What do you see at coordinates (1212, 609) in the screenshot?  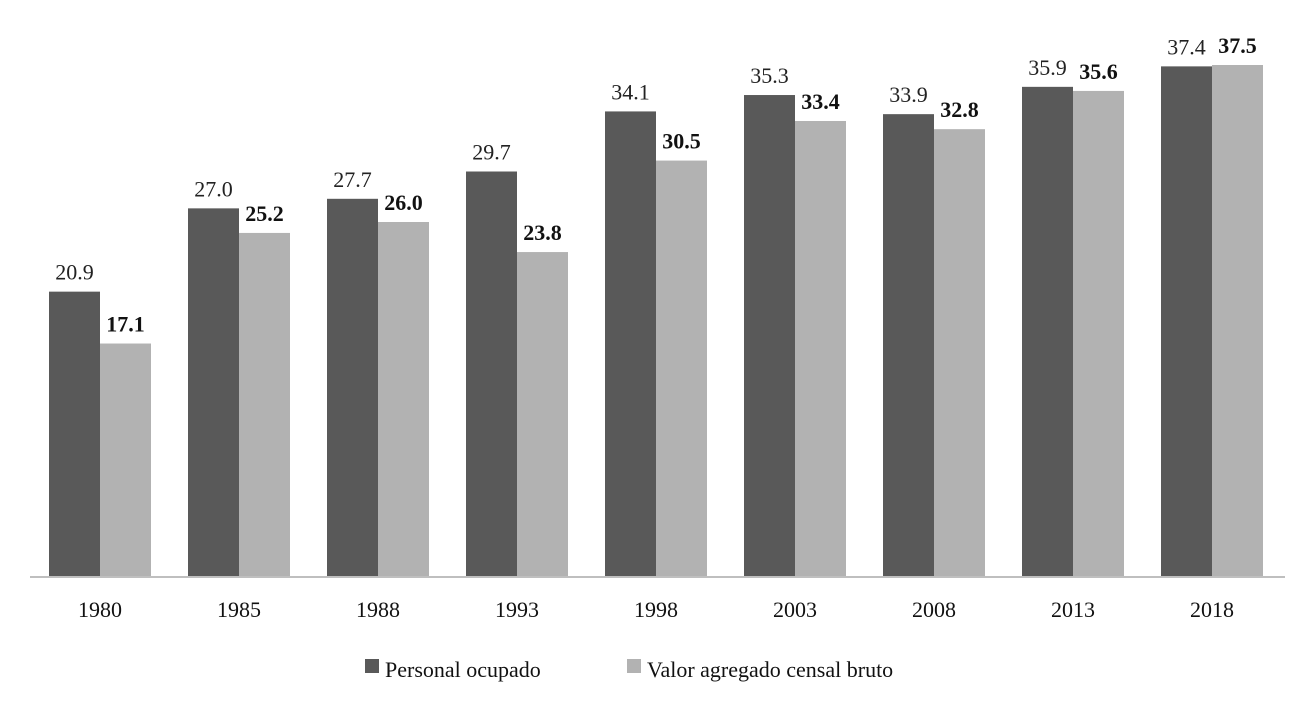 I see `x-tick-label-2018: 2018` at bounding box center [1212, 609].